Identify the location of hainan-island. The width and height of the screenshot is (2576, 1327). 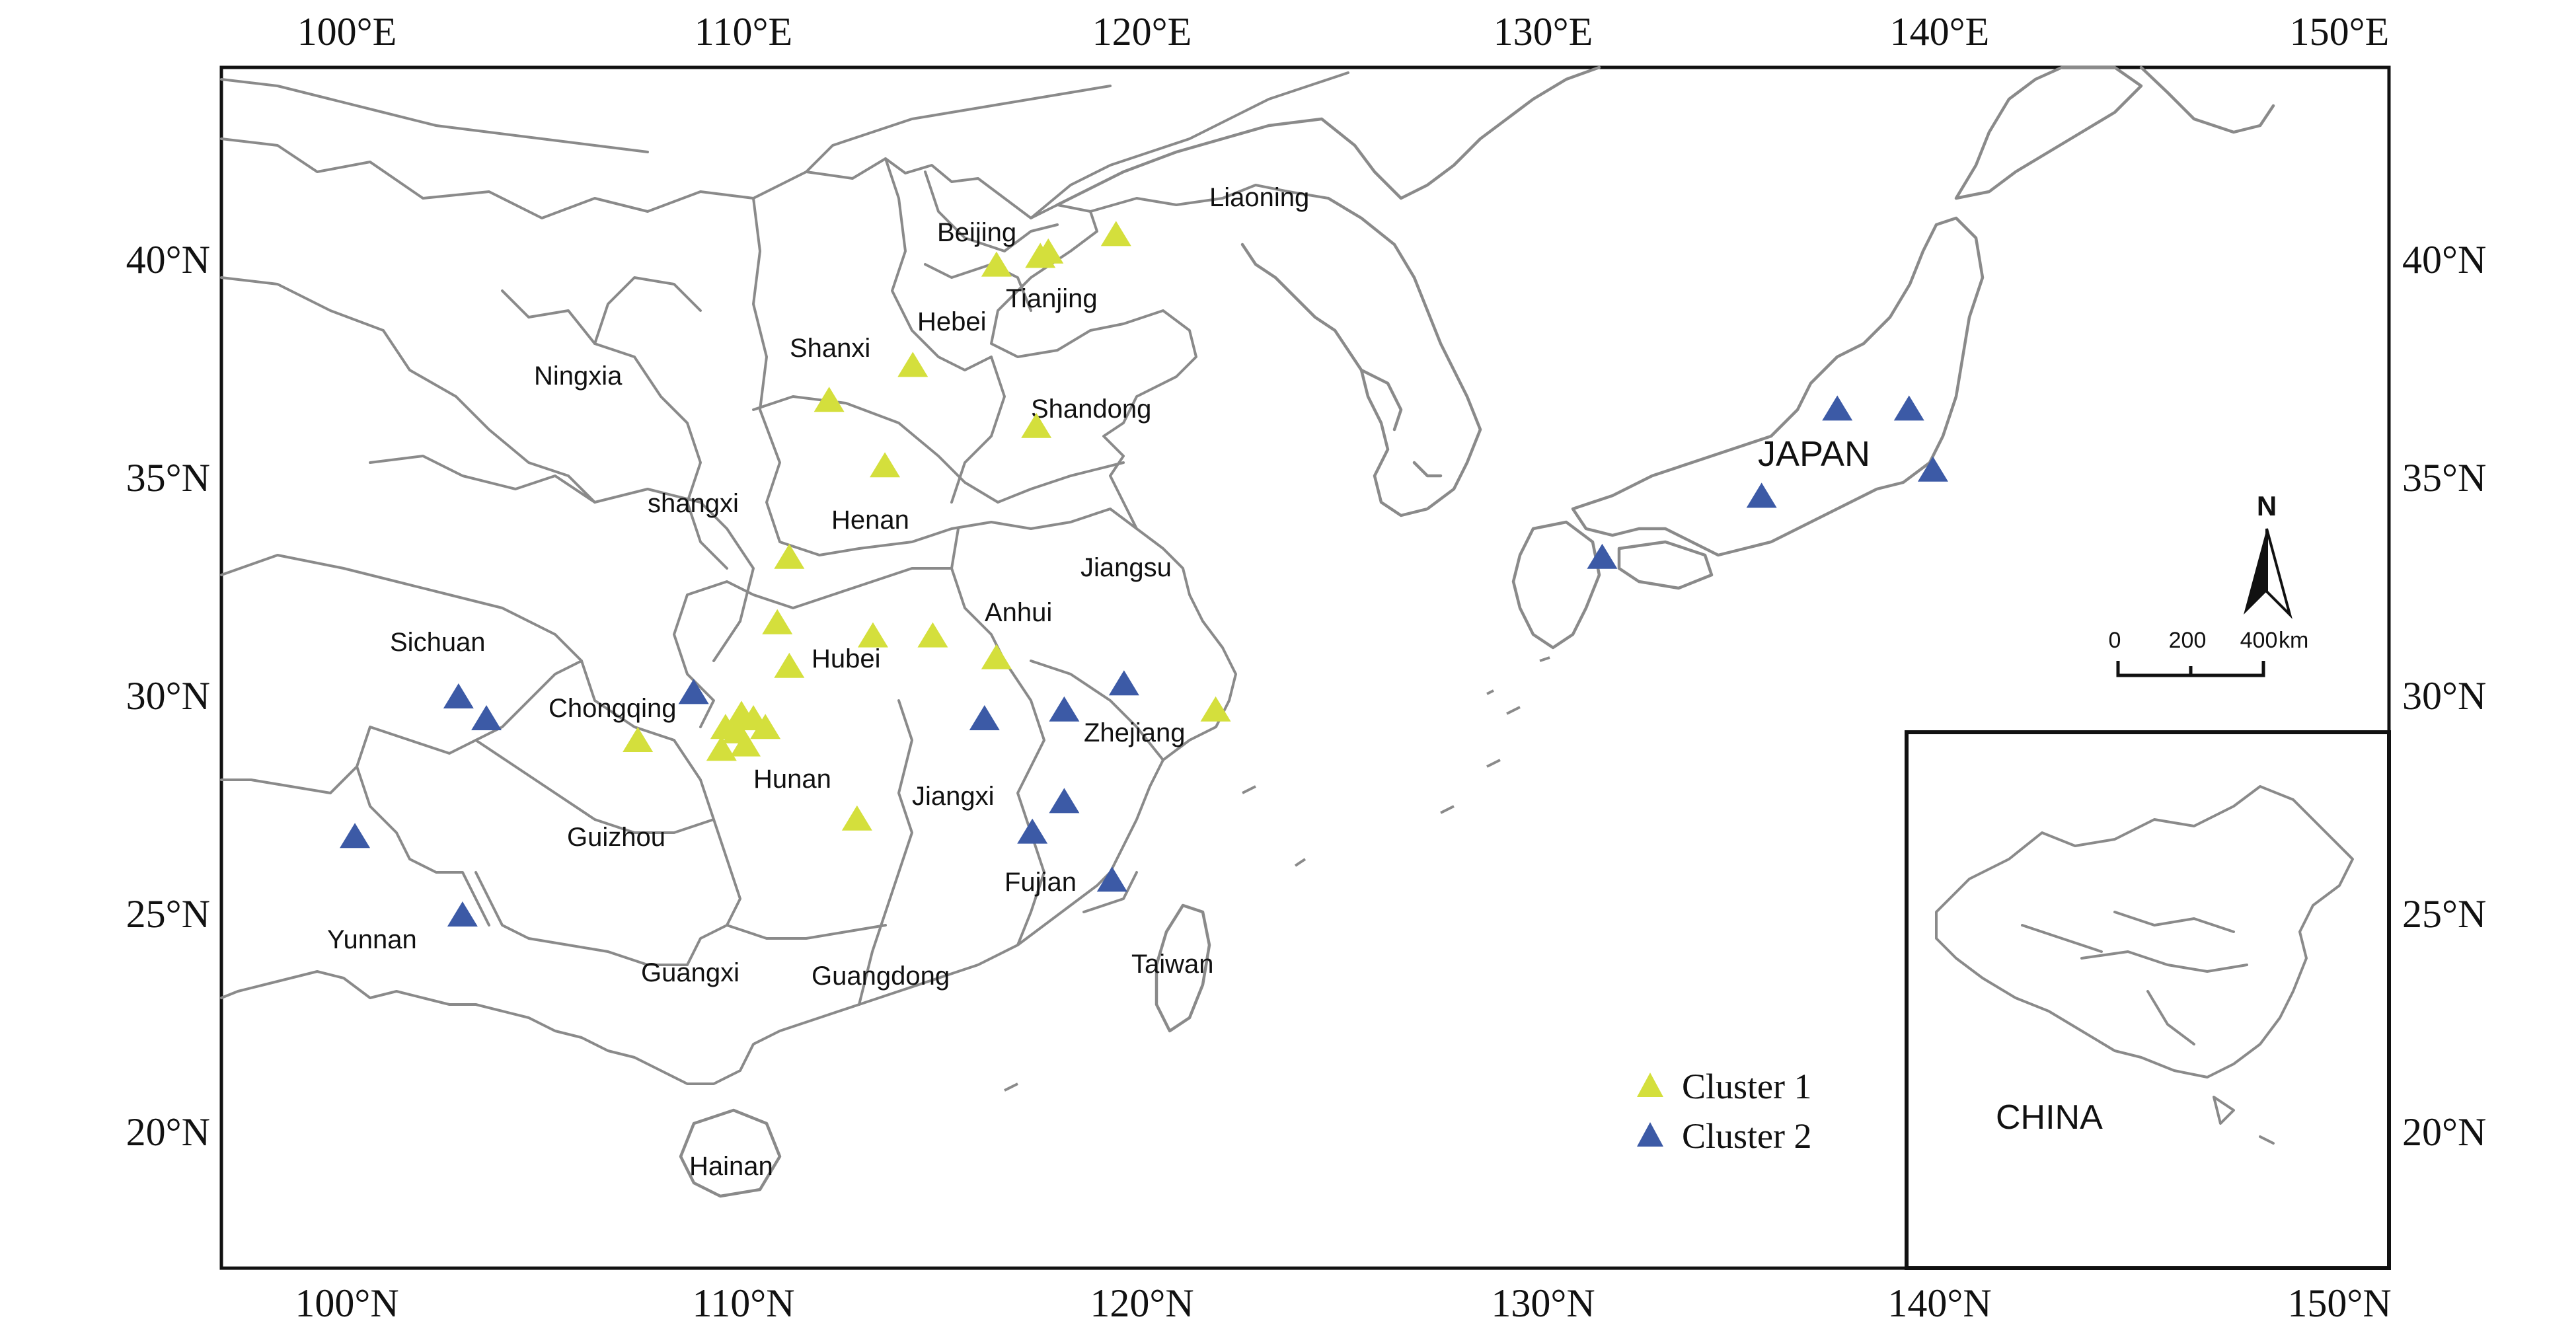
(731, 1153).